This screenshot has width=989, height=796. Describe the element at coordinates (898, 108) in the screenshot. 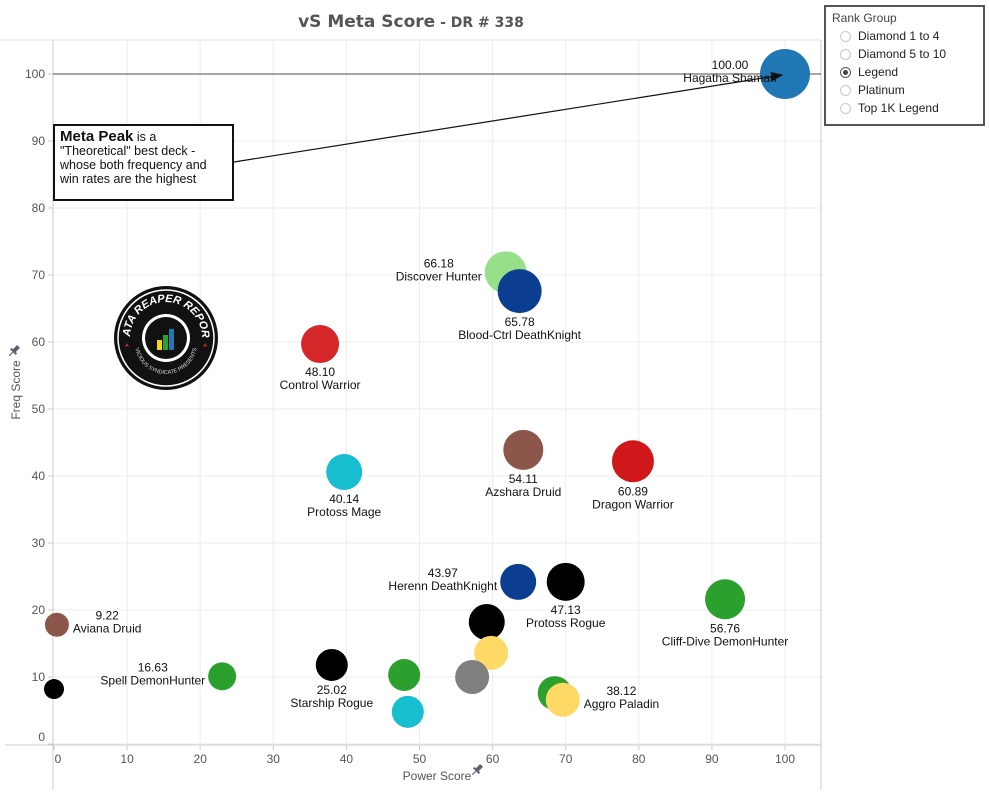

I see `rank-option-label: Top 1K Legend` at that location.